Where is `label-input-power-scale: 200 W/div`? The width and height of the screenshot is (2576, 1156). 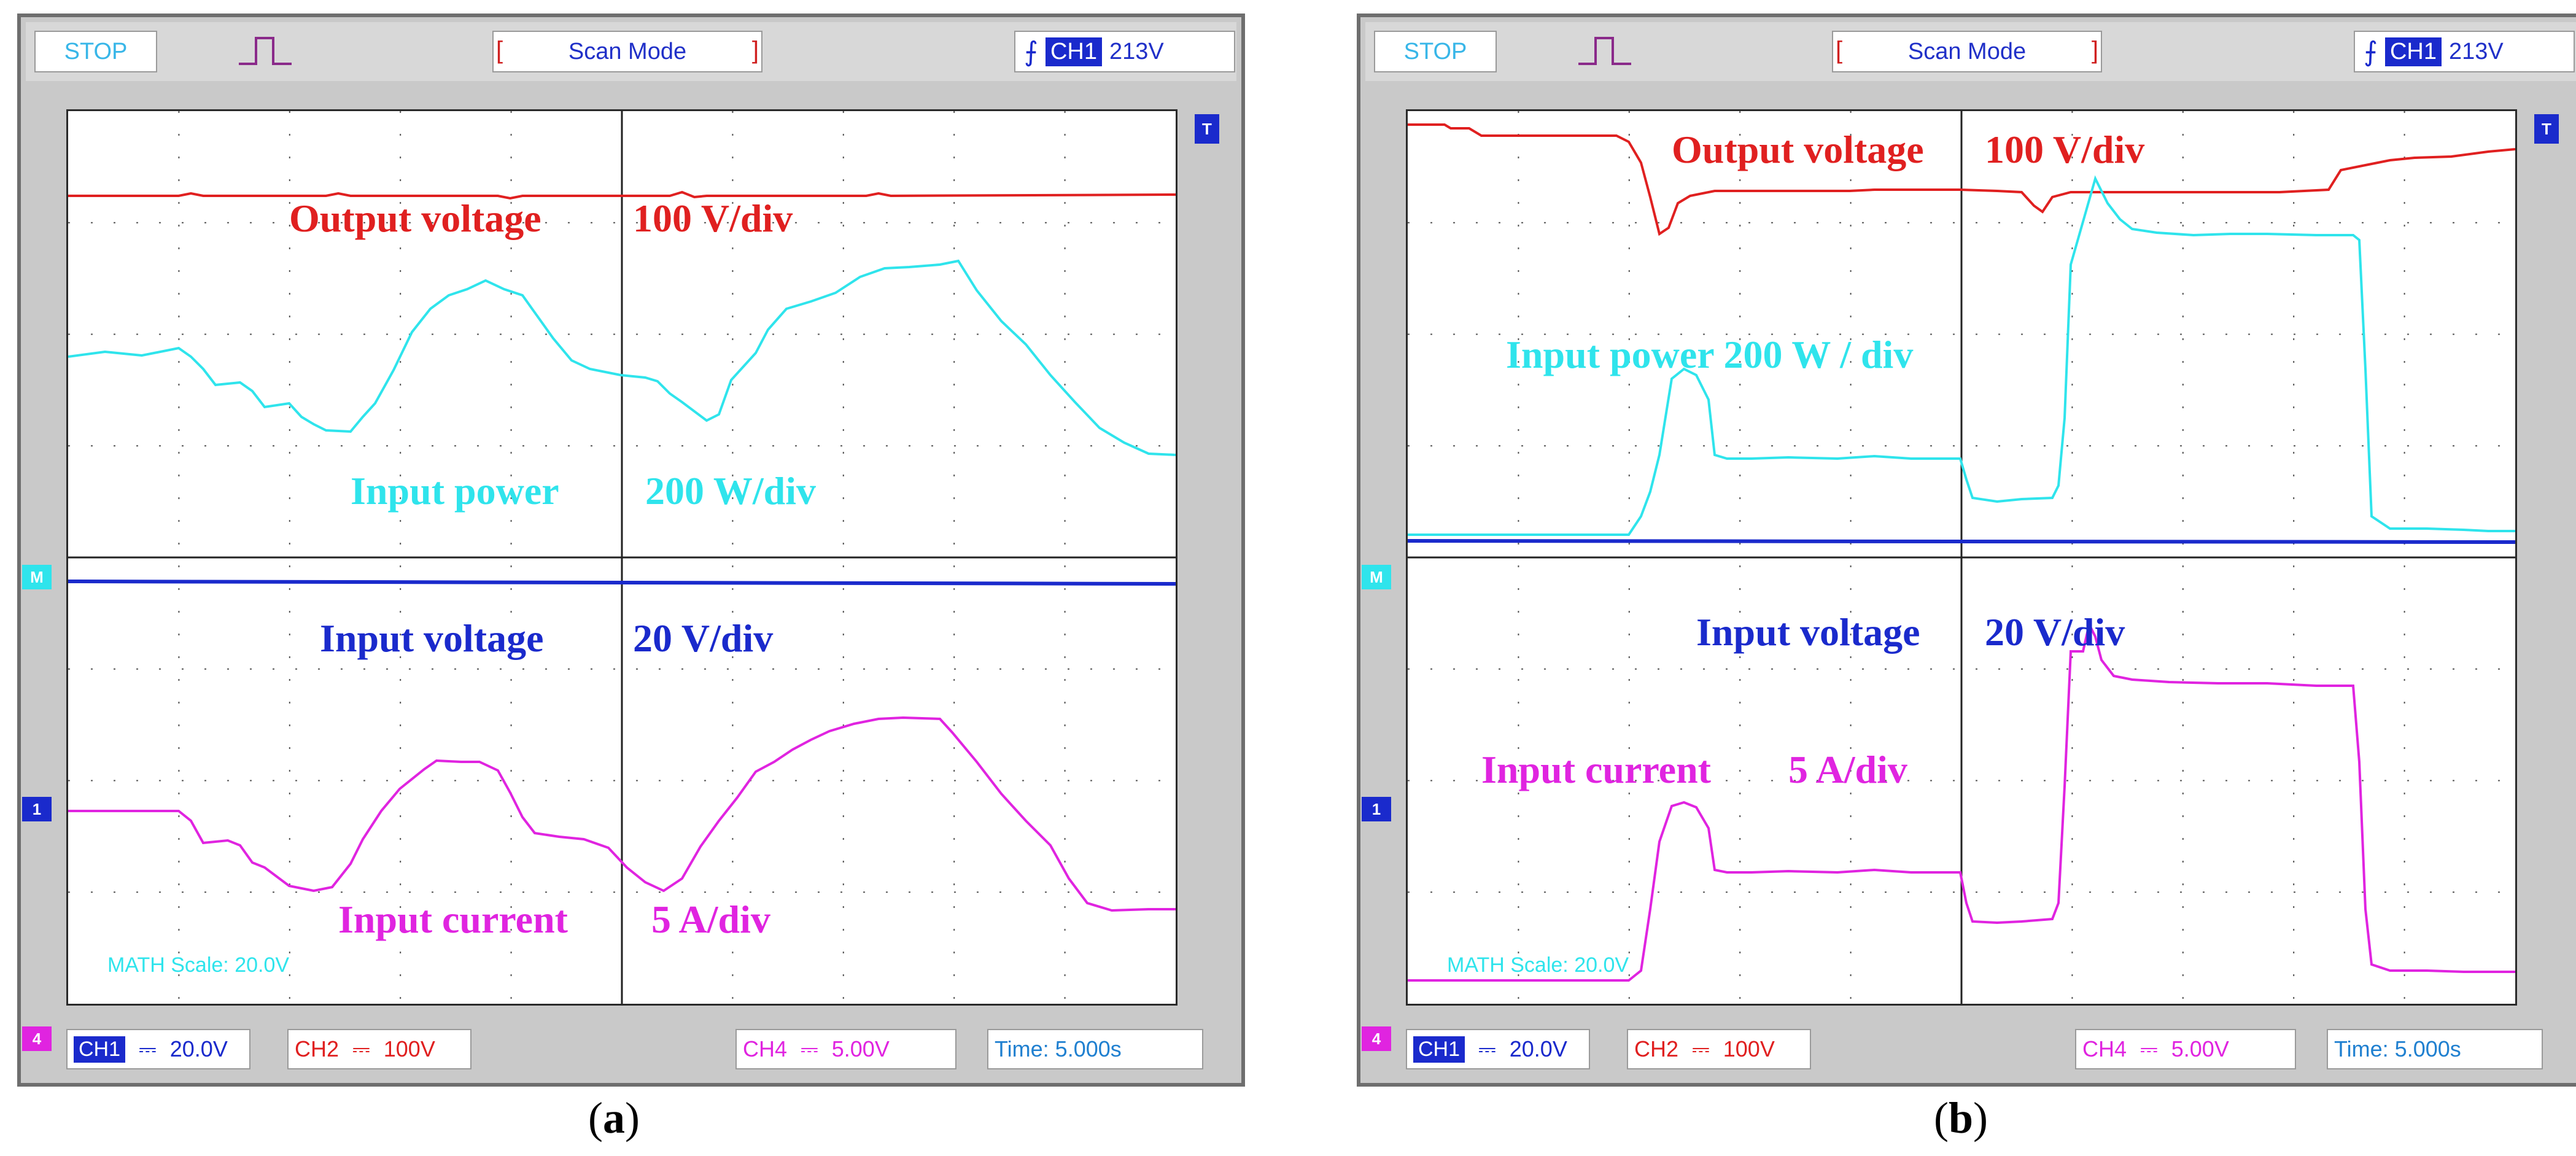
label-input-power-scale: 200 W/div is located at coordinates (730, 491).